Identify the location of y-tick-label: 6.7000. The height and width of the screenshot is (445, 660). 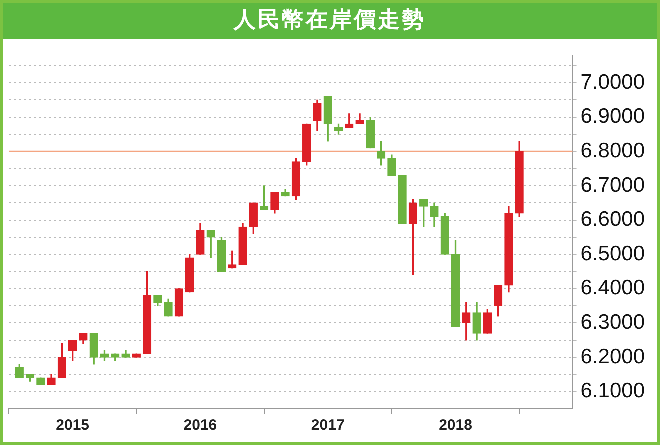
(613, 185).